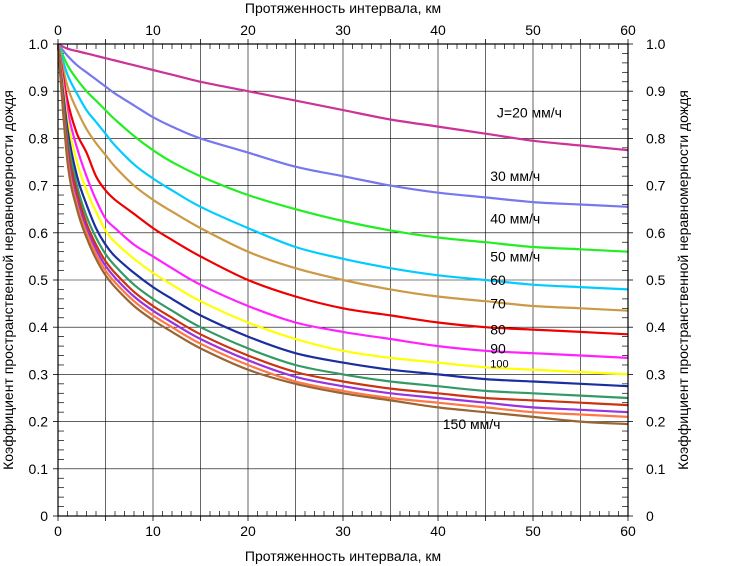 Image resolution: width=748 pixels, height=566 pixels. What do you see at coordinates (39, 422) in the screenshot?
I see `y-tick-label-left: 0.2` at bounding box center [39, 422].